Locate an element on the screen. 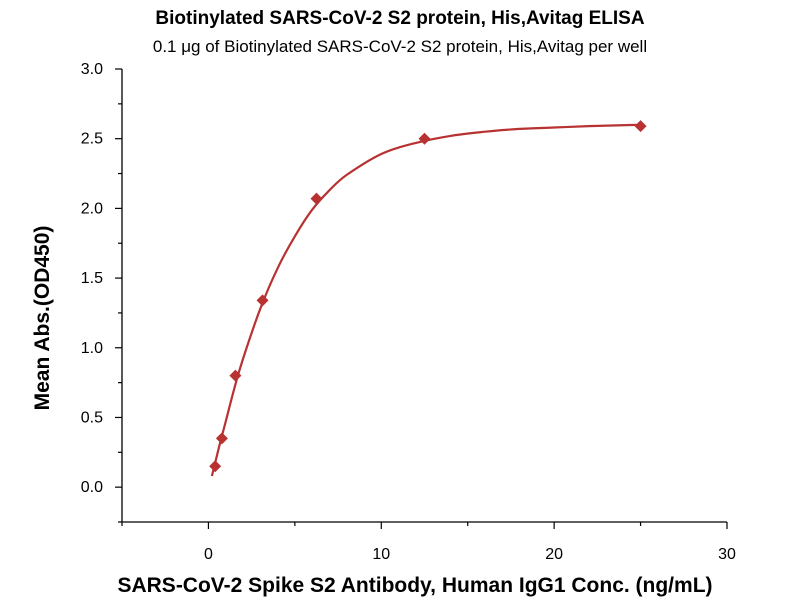 The height and width of the screenshot is (600, 800). x-tick-label: 0 is located at coordinates (208, 554).